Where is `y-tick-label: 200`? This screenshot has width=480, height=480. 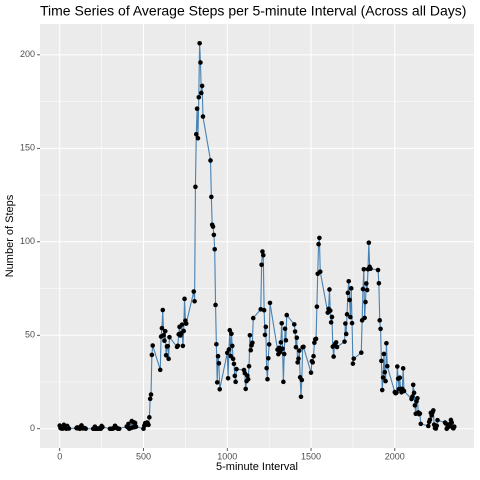 y-tick-label: 200 is located at coordinates (27, 54).